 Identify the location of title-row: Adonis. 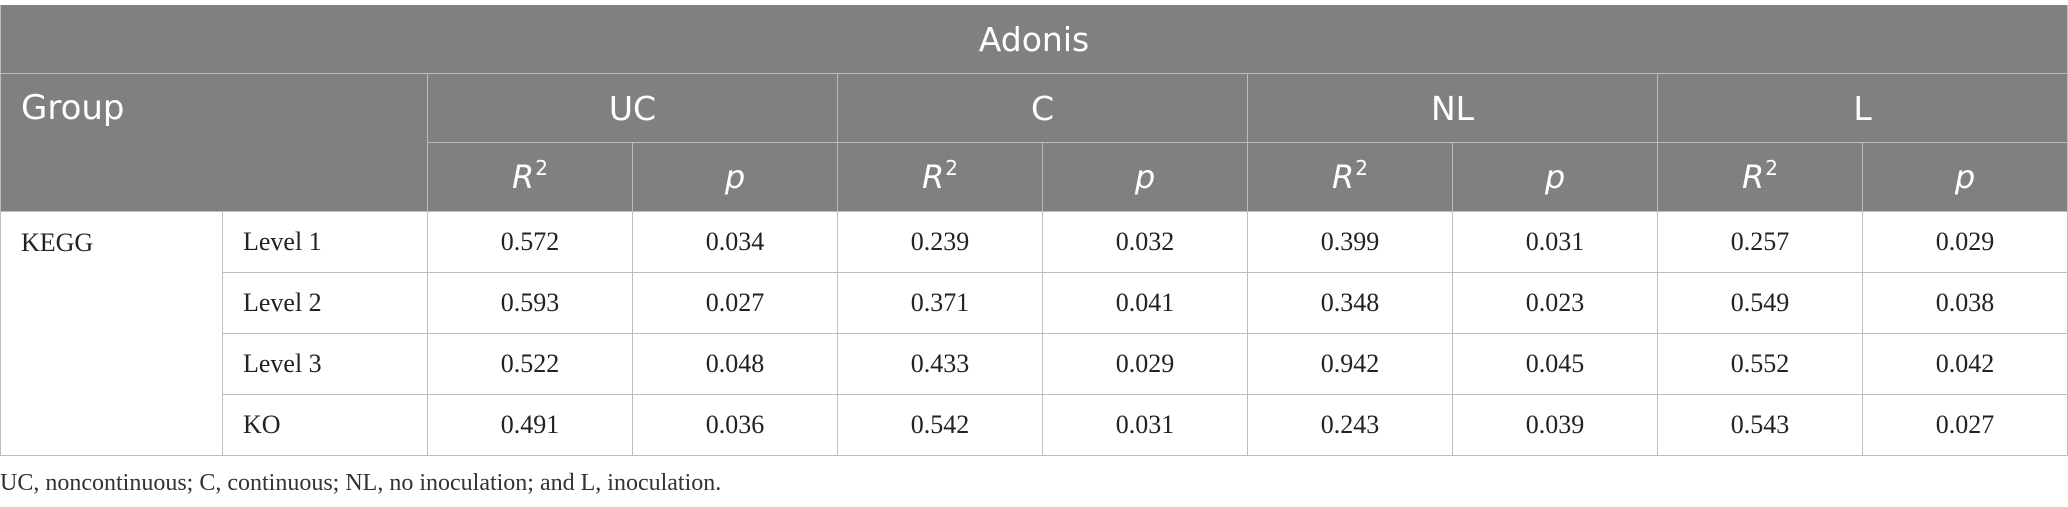
(1034, 39).